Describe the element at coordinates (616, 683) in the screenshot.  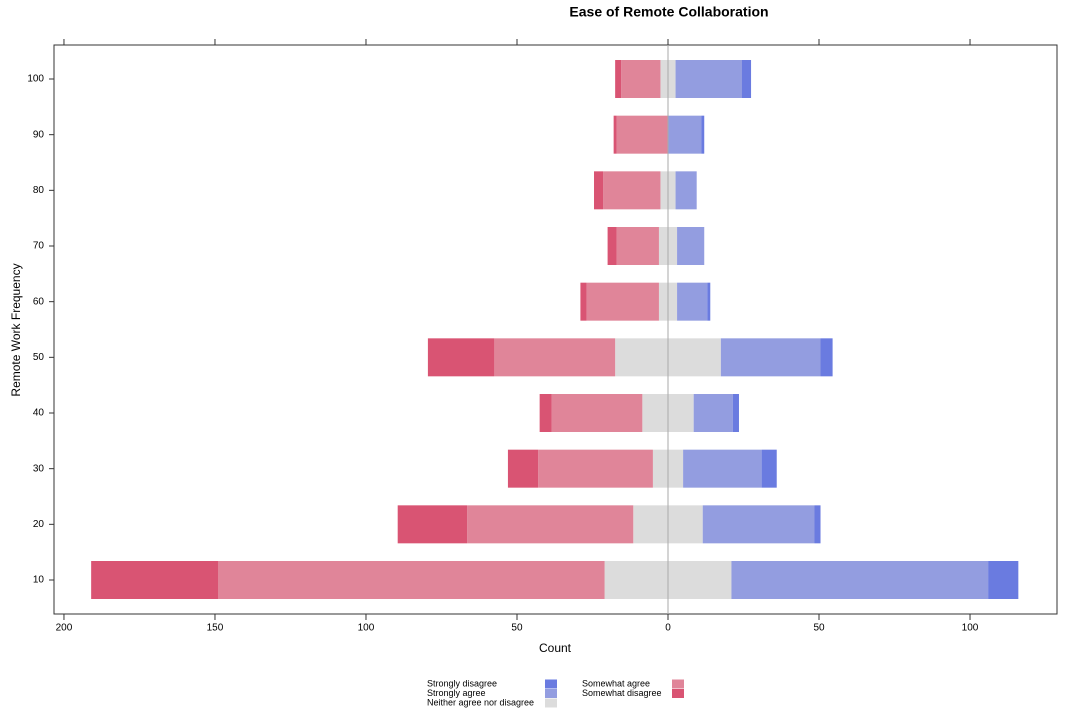
I see `legend-label: Somewhat agree` at that location.